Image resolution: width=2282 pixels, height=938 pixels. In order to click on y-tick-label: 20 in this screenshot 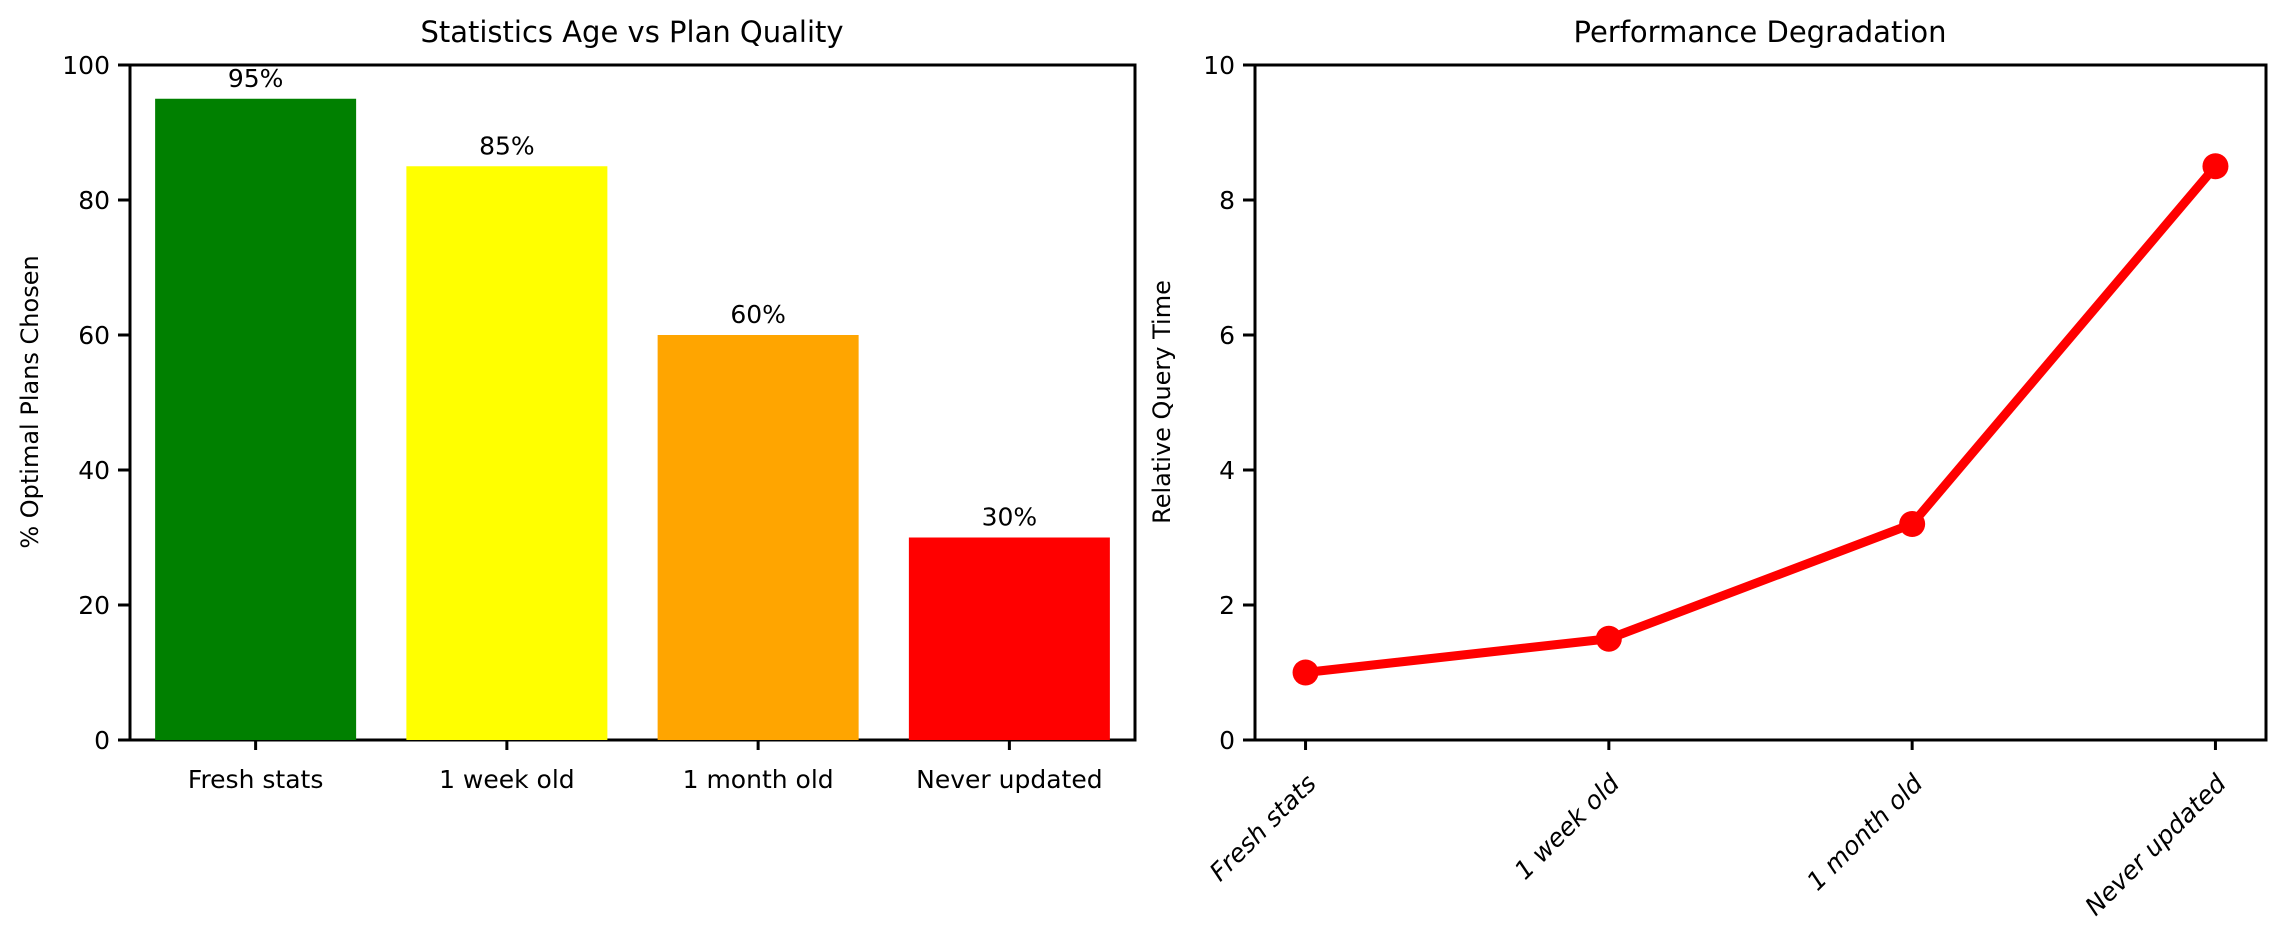, I will do `click(94, 605)`.